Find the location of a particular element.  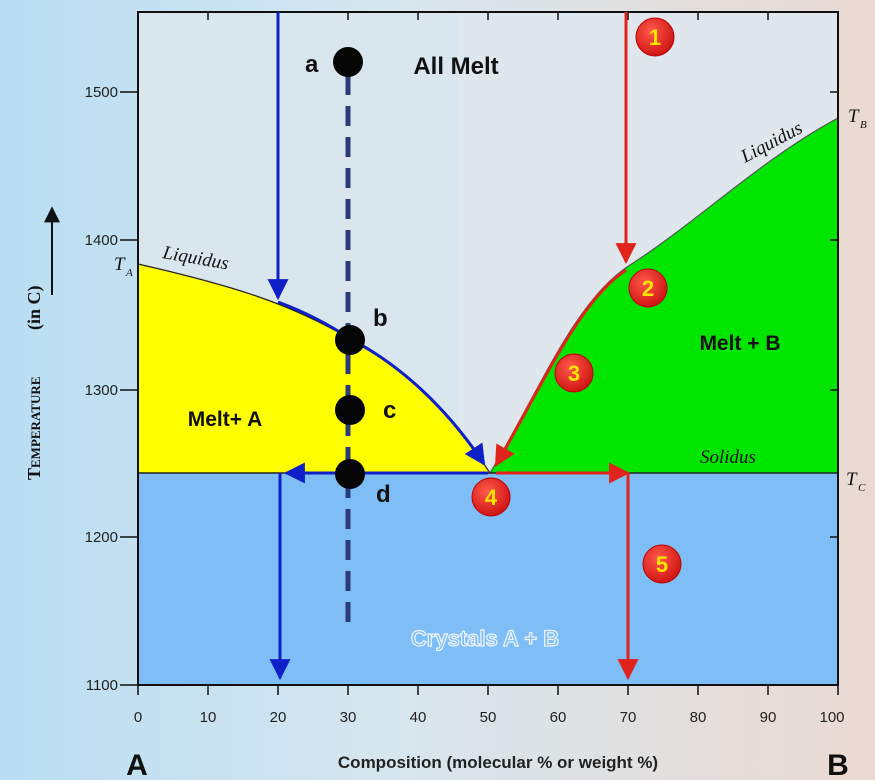

step-badge-5: 5 is located at coordinates (662, 564).